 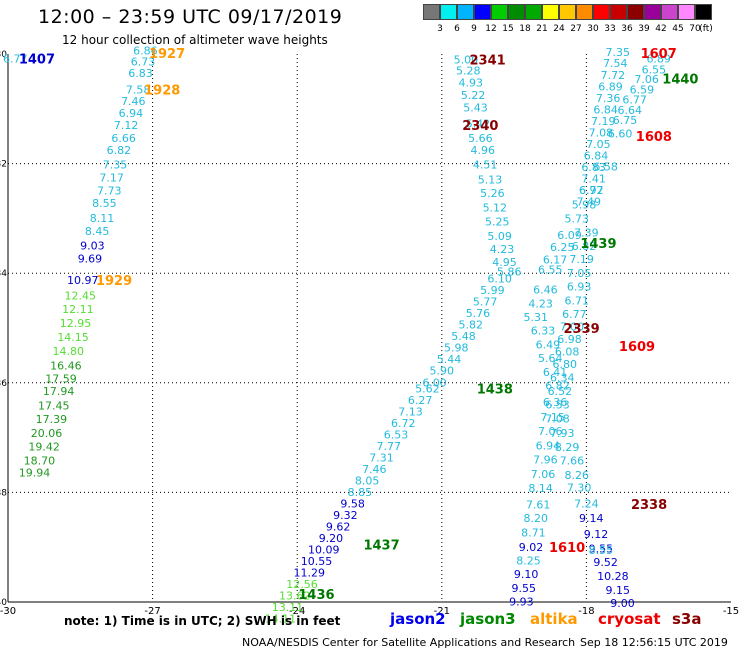 What do you see at coordinates (654, 69) in the screenshot?
I see `swh-value: 6.55` at bounding box center [654, 69].